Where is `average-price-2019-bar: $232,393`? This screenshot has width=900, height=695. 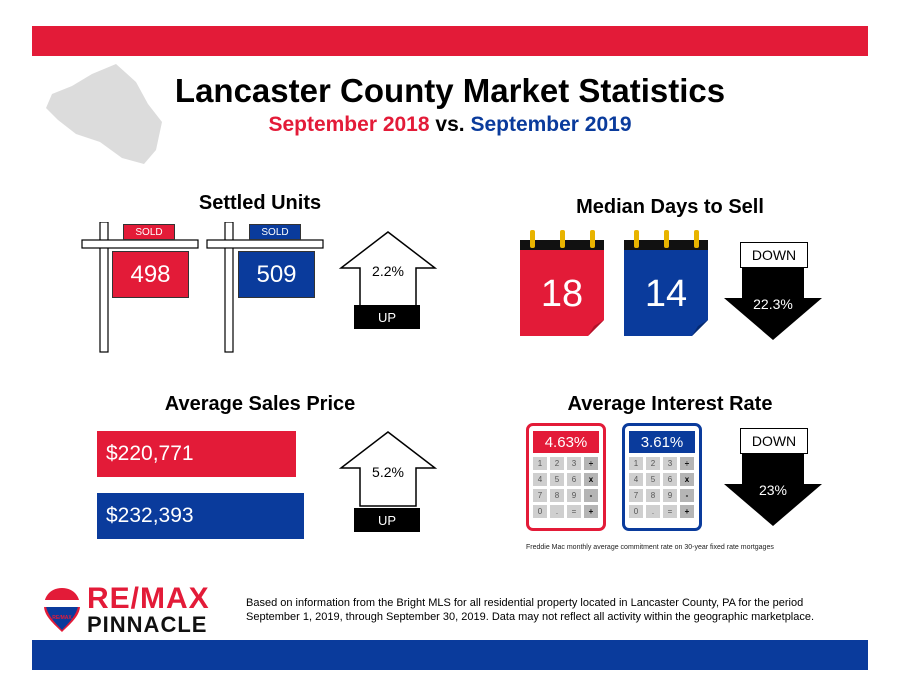
average-price-2019-bar: $232,393 is located at coordinates (200, 516).